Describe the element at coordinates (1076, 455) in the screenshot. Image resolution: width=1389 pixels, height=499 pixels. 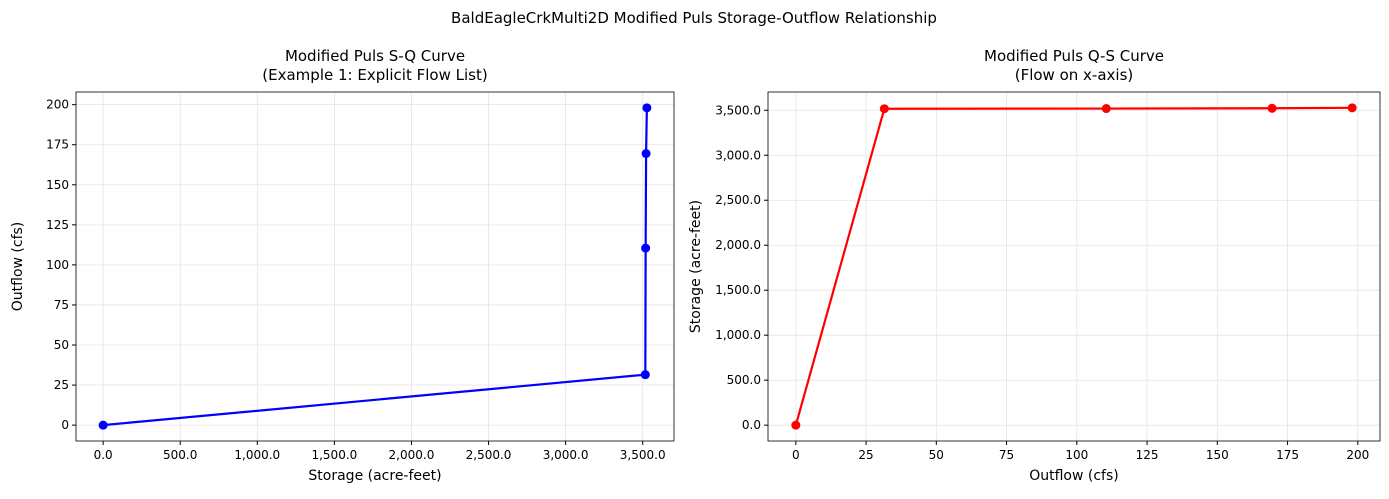
I see `x-tick-label: 100` at that location.